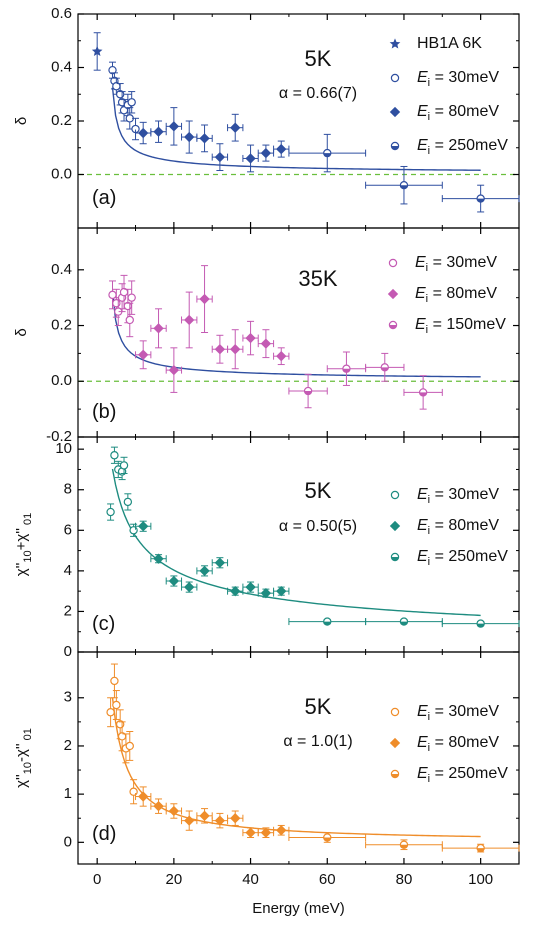 The width and height of the screenshot is (547, 928). Describe the element at coordinates (61, 173) in the screenshot. I see `y-tick-label: 0.0` at that location.